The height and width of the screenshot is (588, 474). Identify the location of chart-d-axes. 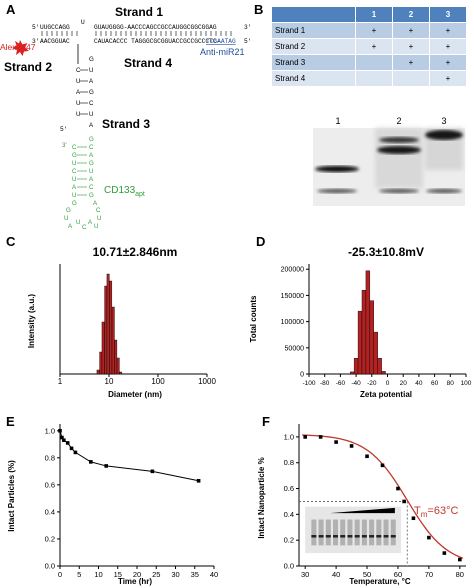
(386, 320).